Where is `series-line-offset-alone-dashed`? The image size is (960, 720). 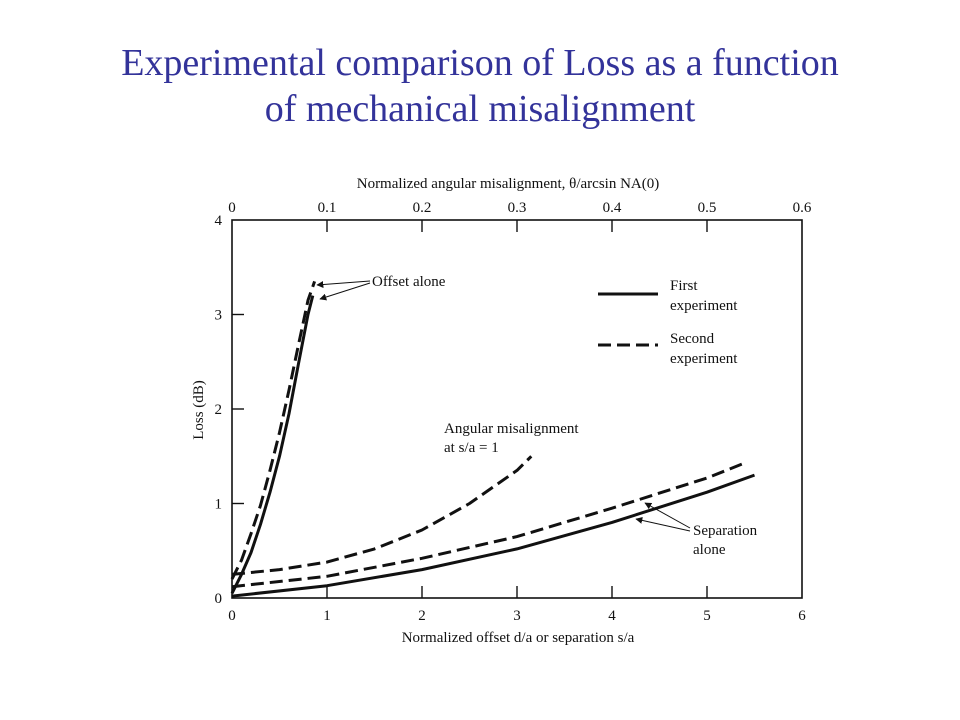 series-line-offset-alone-dashed is located at coordinates (273, 430).